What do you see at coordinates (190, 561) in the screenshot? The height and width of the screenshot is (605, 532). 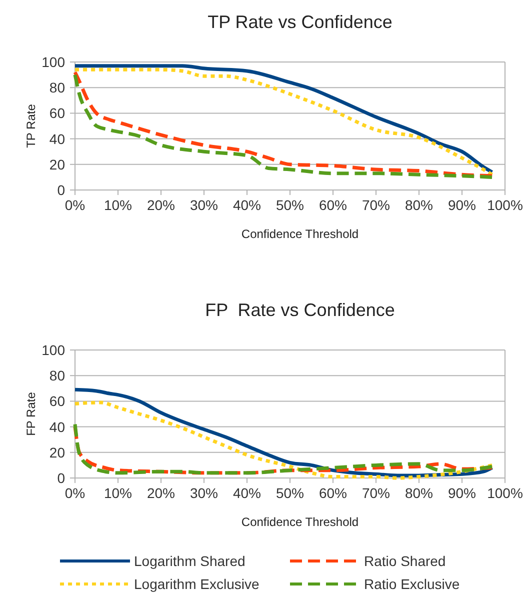 I see `legend-label: Logarithm Shared` at bounding box center [190, 561].